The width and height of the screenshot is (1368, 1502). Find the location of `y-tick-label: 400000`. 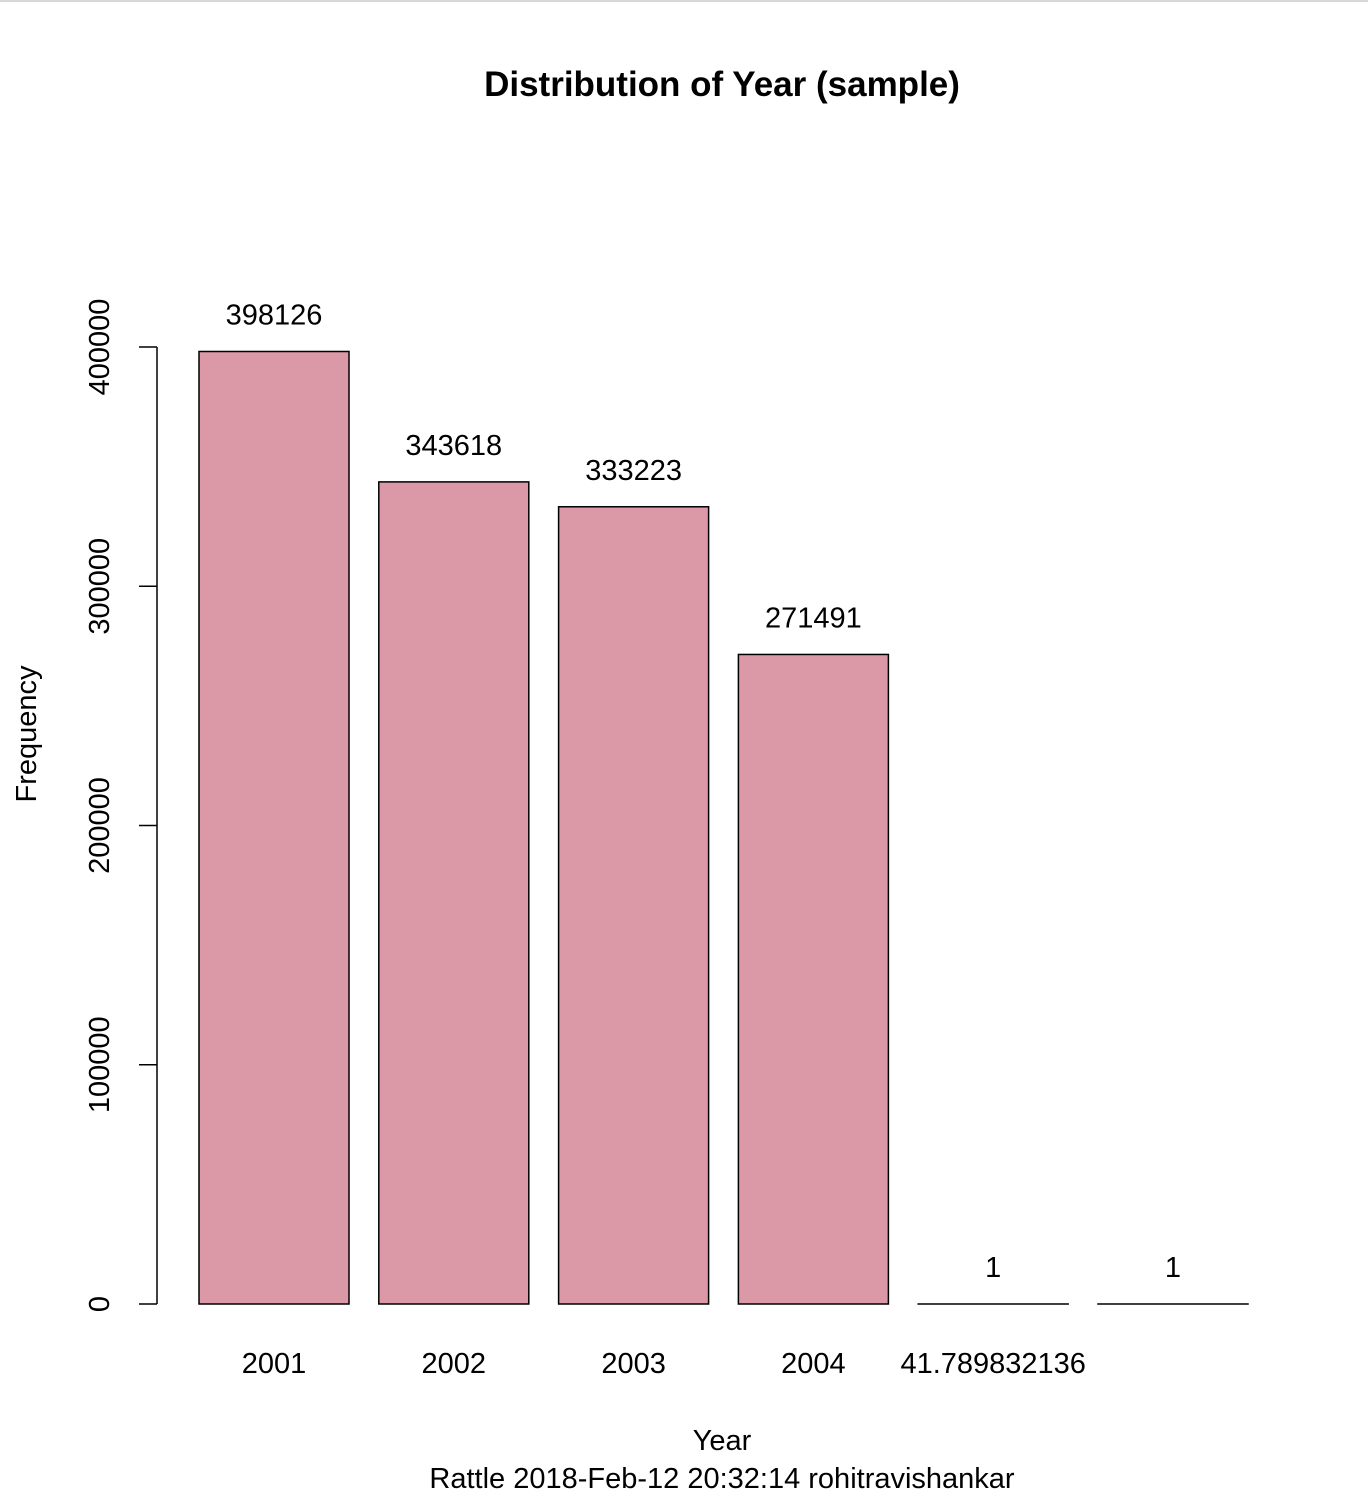

y-tick-label: 400000 is located at coordinates (100, 347).